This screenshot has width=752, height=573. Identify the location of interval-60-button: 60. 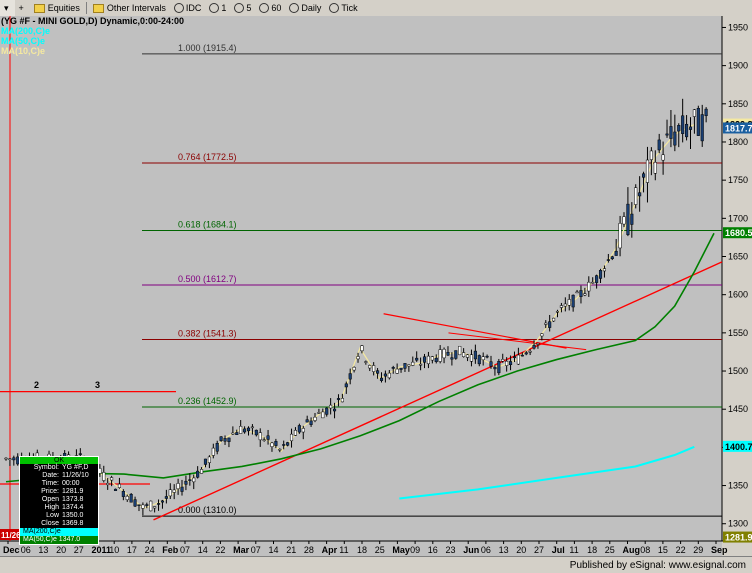
(270, 8).